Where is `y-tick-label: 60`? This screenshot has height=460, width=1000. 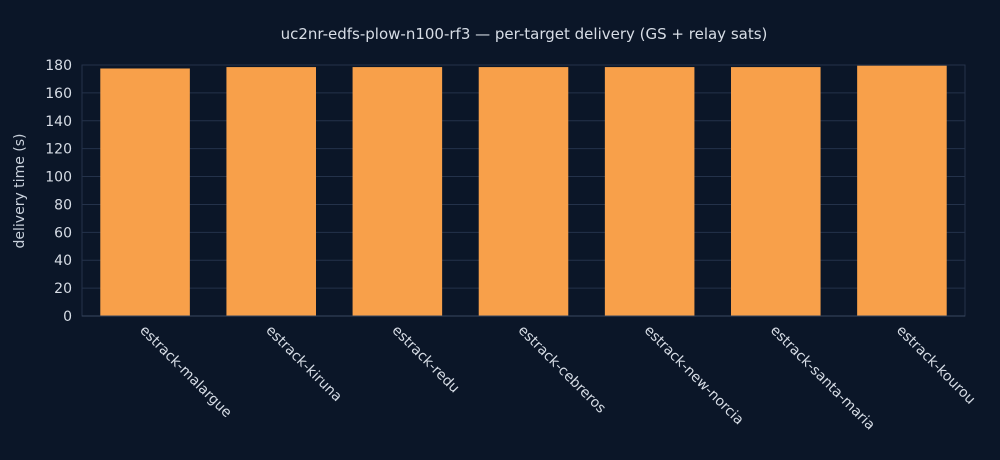 y-tick-label: 60 is located at coordinates (63, 233).